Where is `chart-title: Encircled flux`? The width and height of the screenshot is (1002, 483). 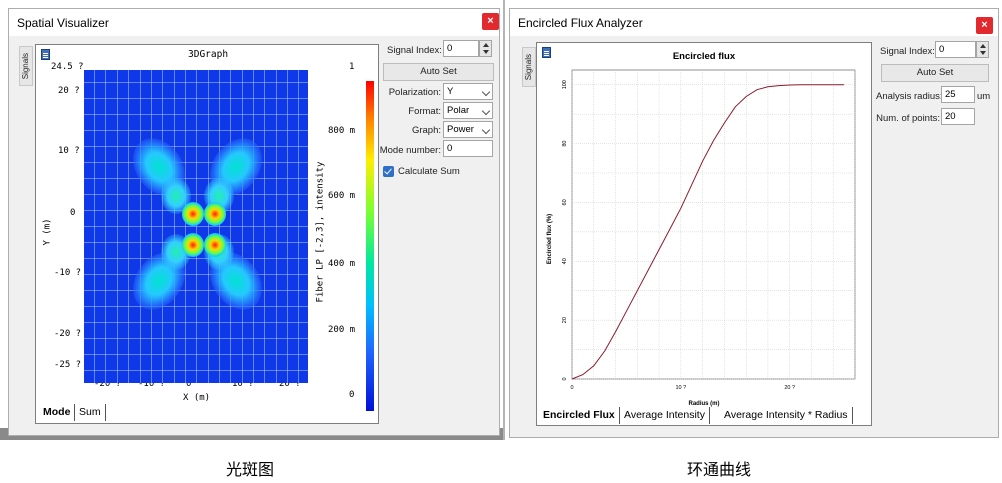
chart-title: Encircled flux is located at coordinates (704, 56).